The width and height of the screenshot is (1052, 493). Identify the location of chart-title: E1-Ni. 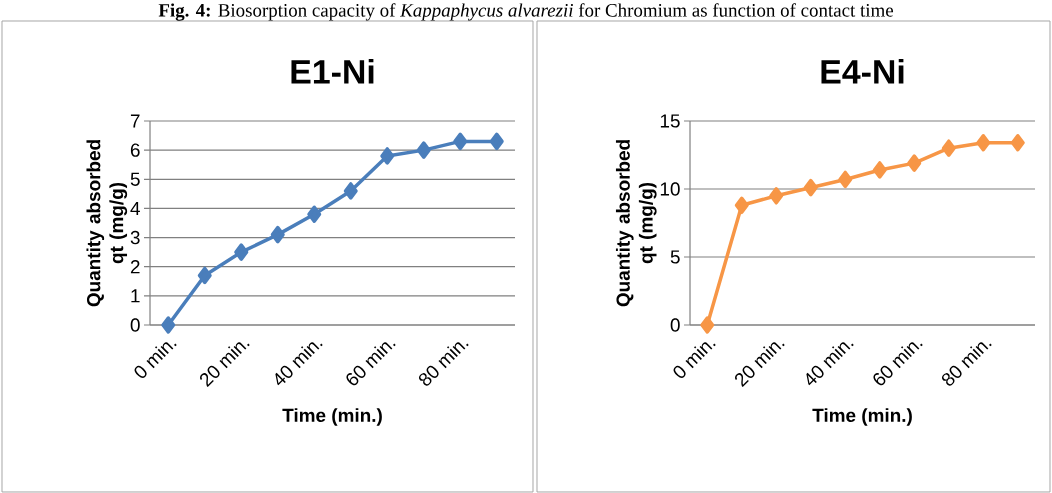
(332, 71).